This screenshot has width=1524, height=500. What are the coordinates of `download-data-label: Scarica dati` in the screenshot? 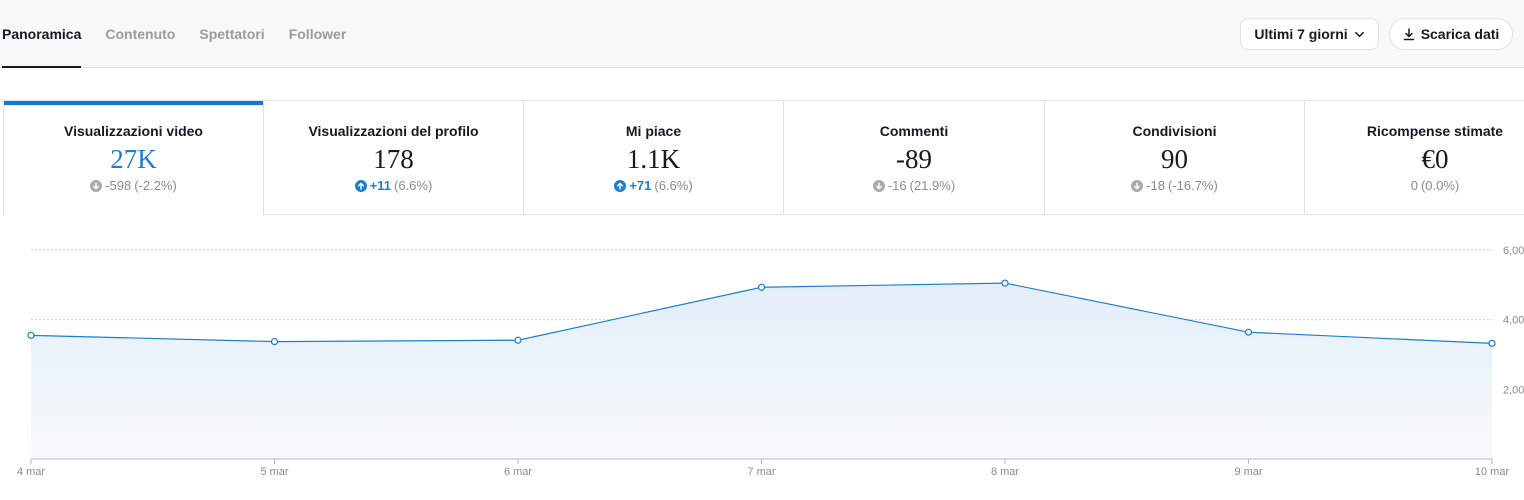 It's located at (1460, 34).